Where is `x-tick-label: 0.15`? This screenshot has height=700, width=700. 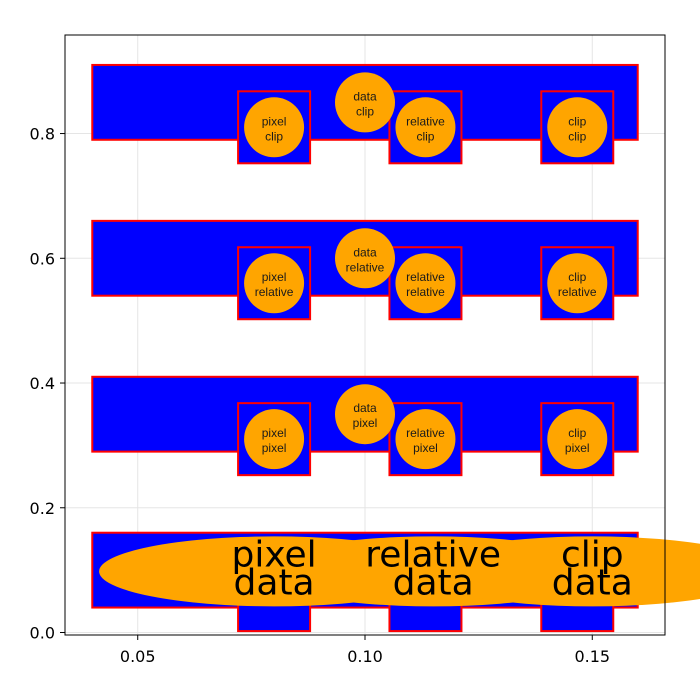 x-tick-label: 0.15 is located at coordinates (592, 656).